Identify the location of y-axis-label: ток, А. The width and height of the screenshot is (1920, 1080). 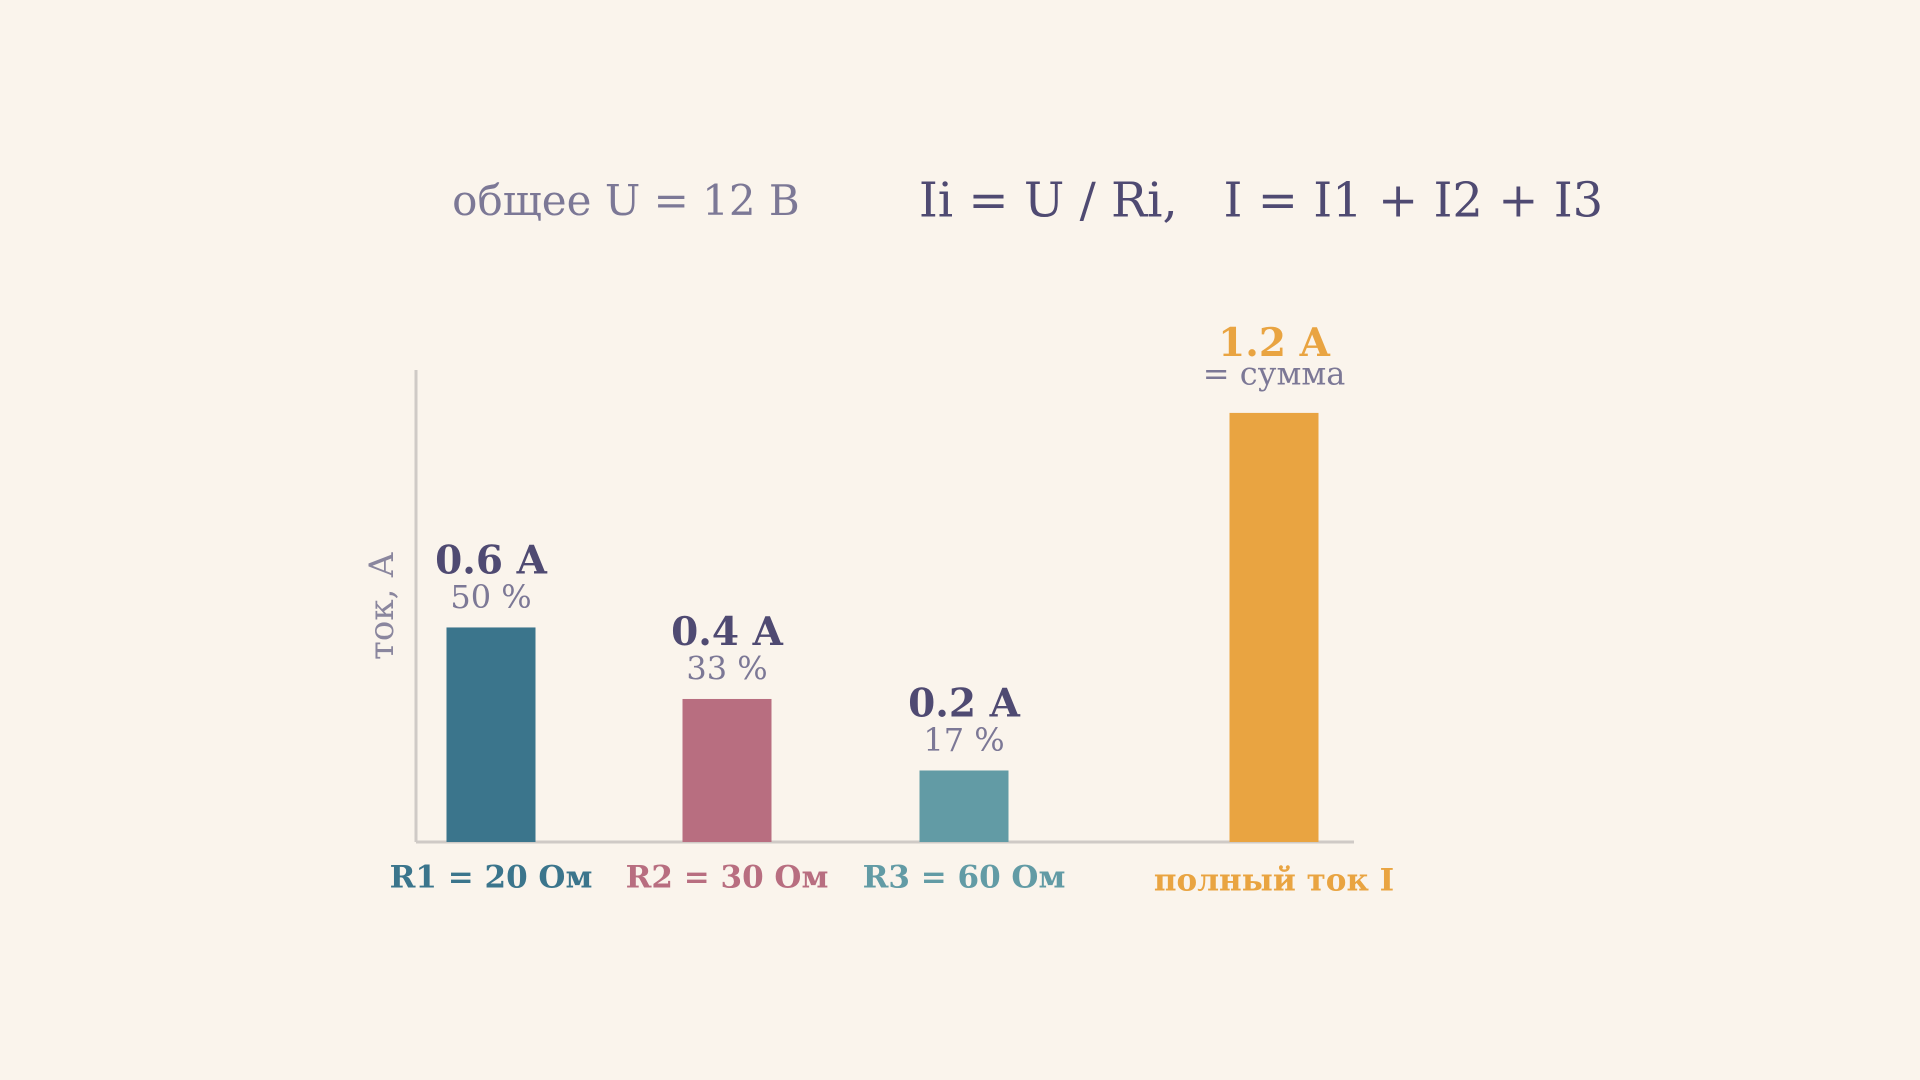
(382, 606).